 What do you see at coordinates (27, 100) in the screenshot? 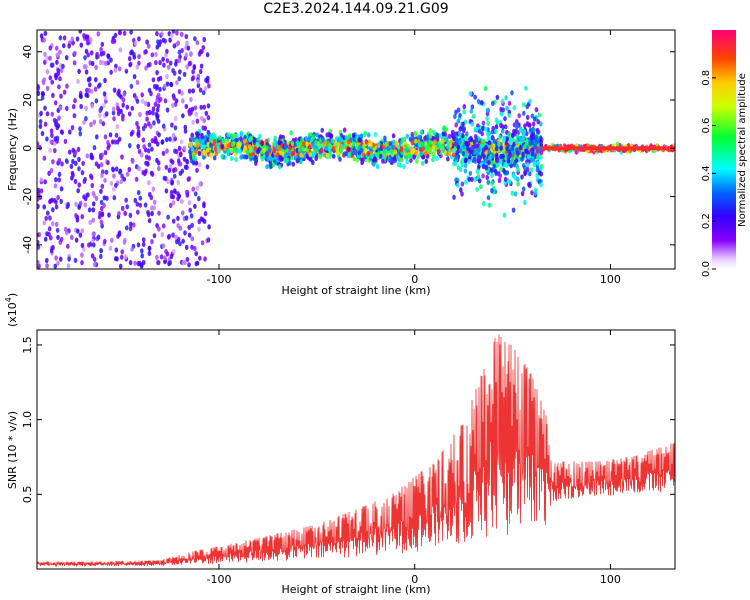
I see `y-tick-label: 20` at bounding box center [27, 100].